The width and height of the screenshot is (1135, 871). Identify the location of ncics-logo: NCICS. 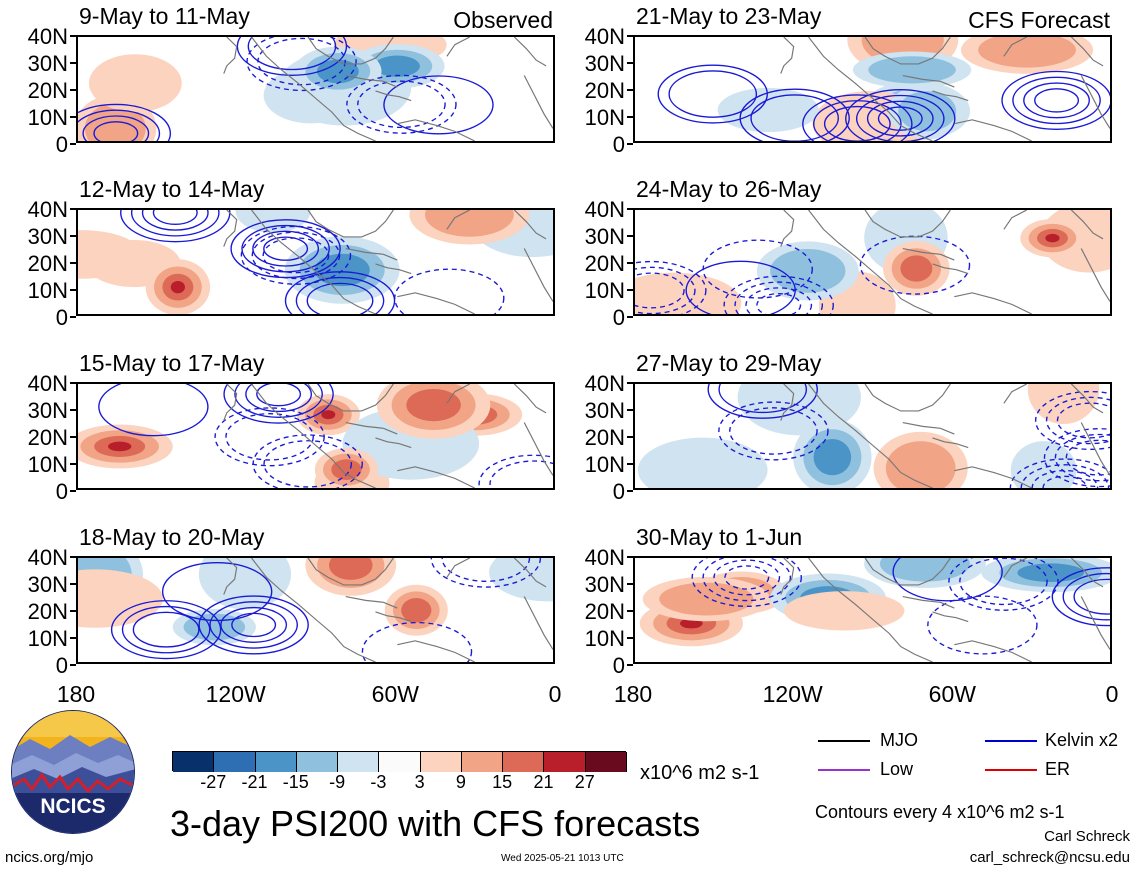
(73, 772).